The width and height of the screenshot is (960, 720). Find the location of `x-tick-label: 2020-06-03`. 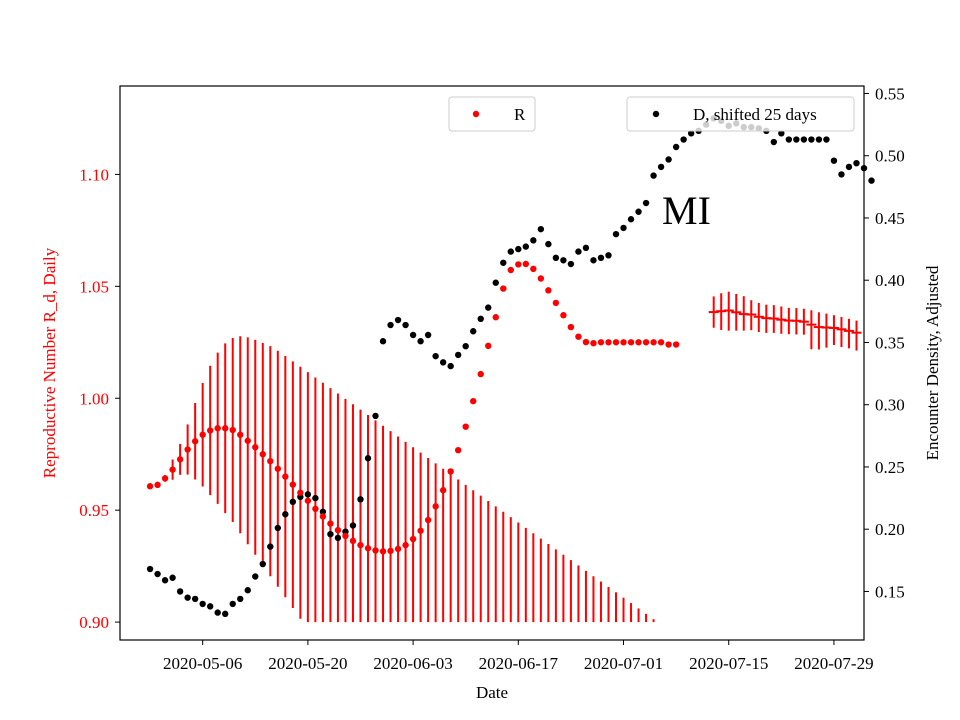

x-tick-label: 2020-06-03 is located at coordinates (412, 663).